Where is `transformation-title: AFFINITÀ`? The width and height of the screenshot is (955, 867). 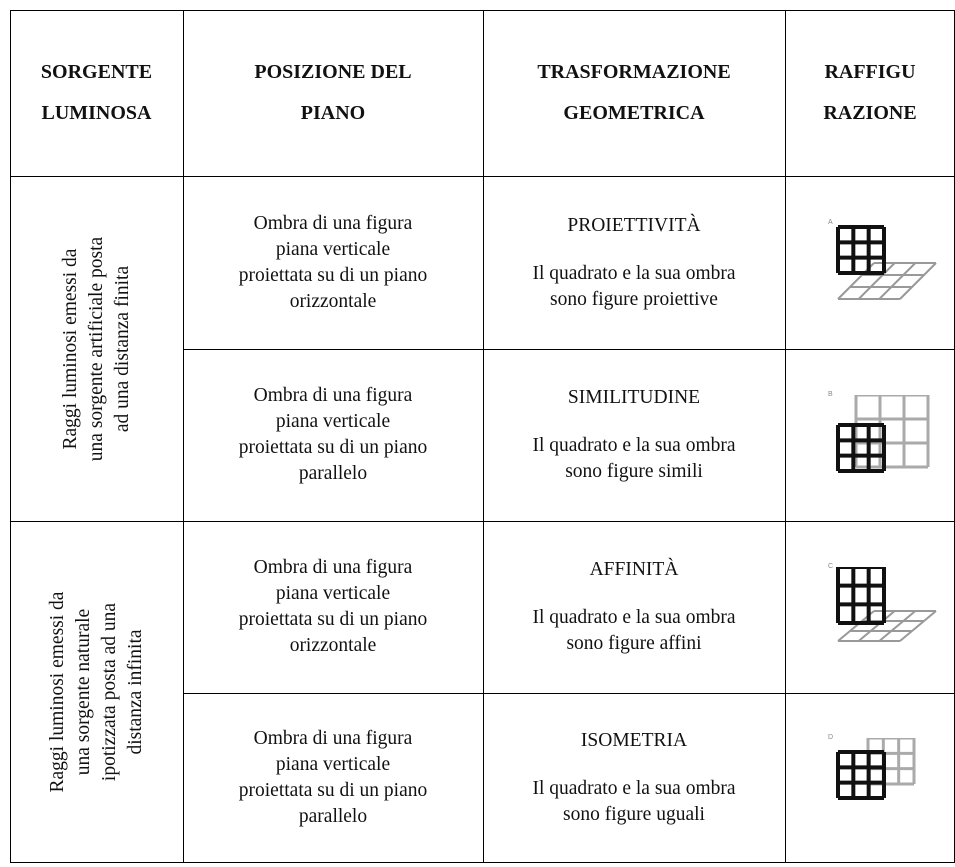 transformation-title: AFFINITÀ is located at coordinates (634, 569).